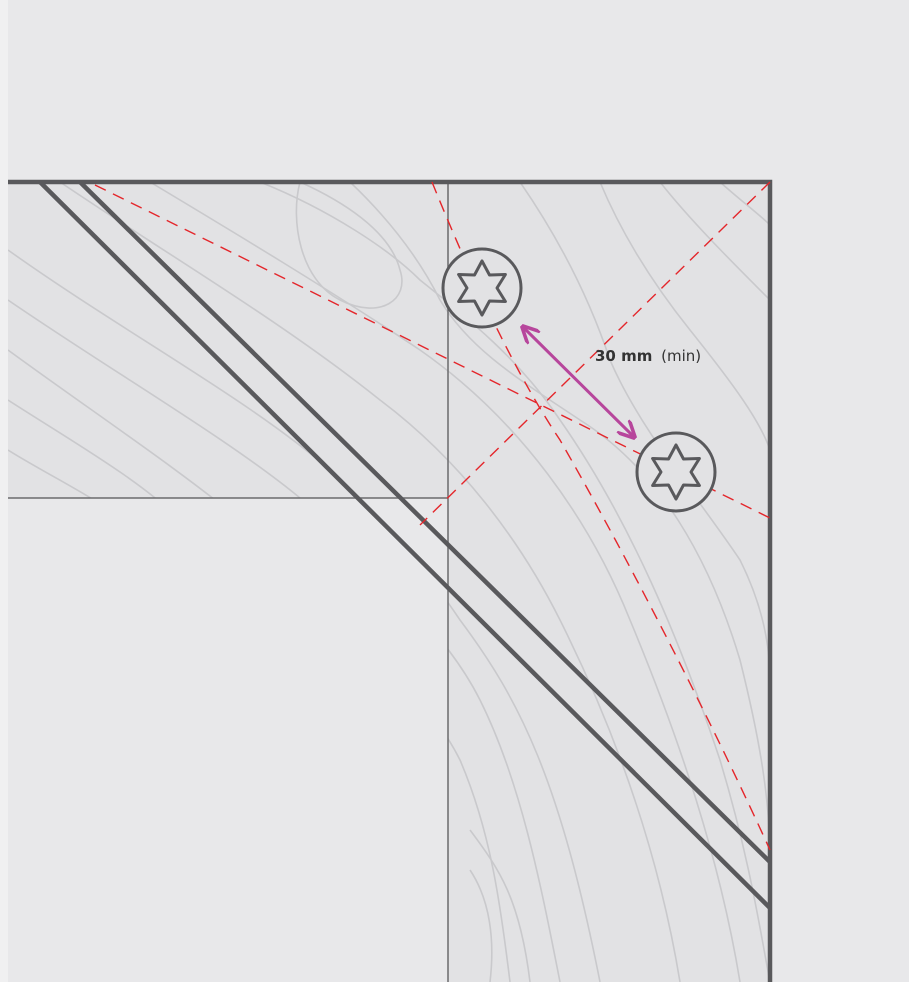 The image size is (909, 982). I want to click on dimension-arrow, so click(578, 382).